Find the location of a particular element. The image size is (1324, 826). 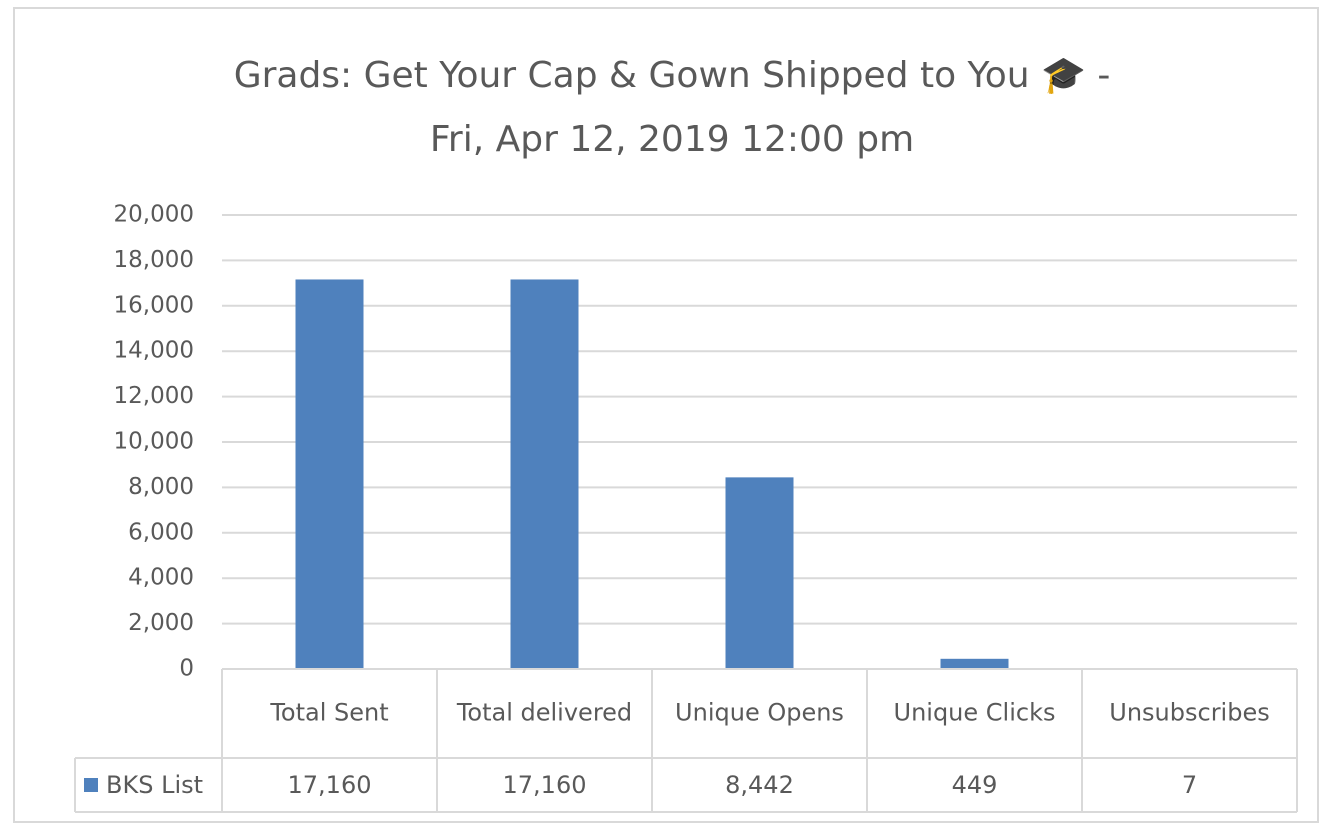

y-tick-label: 12,000 is located at coordinates (154, 396).